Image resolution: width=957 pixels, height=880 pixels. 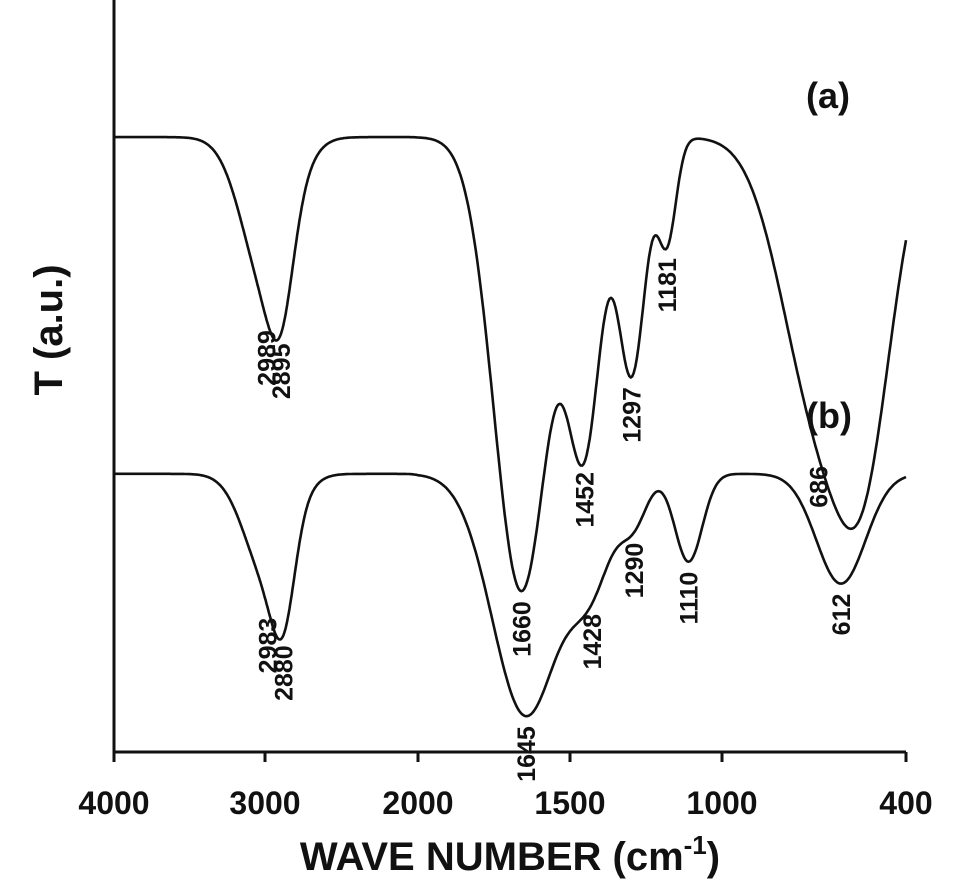 What do you see at coordinates (819, 487) in the screenshot?
I see `peak-label: 686` at bounding box center [819, 487].